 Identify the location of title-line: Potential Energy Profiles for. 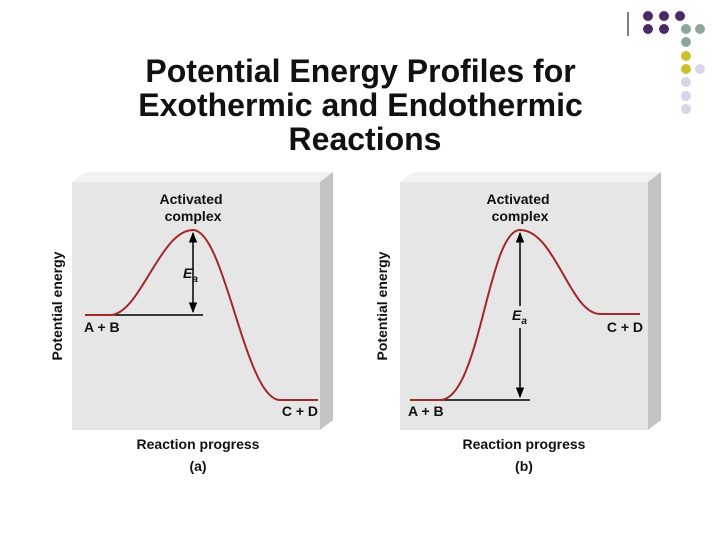
(360, 71).